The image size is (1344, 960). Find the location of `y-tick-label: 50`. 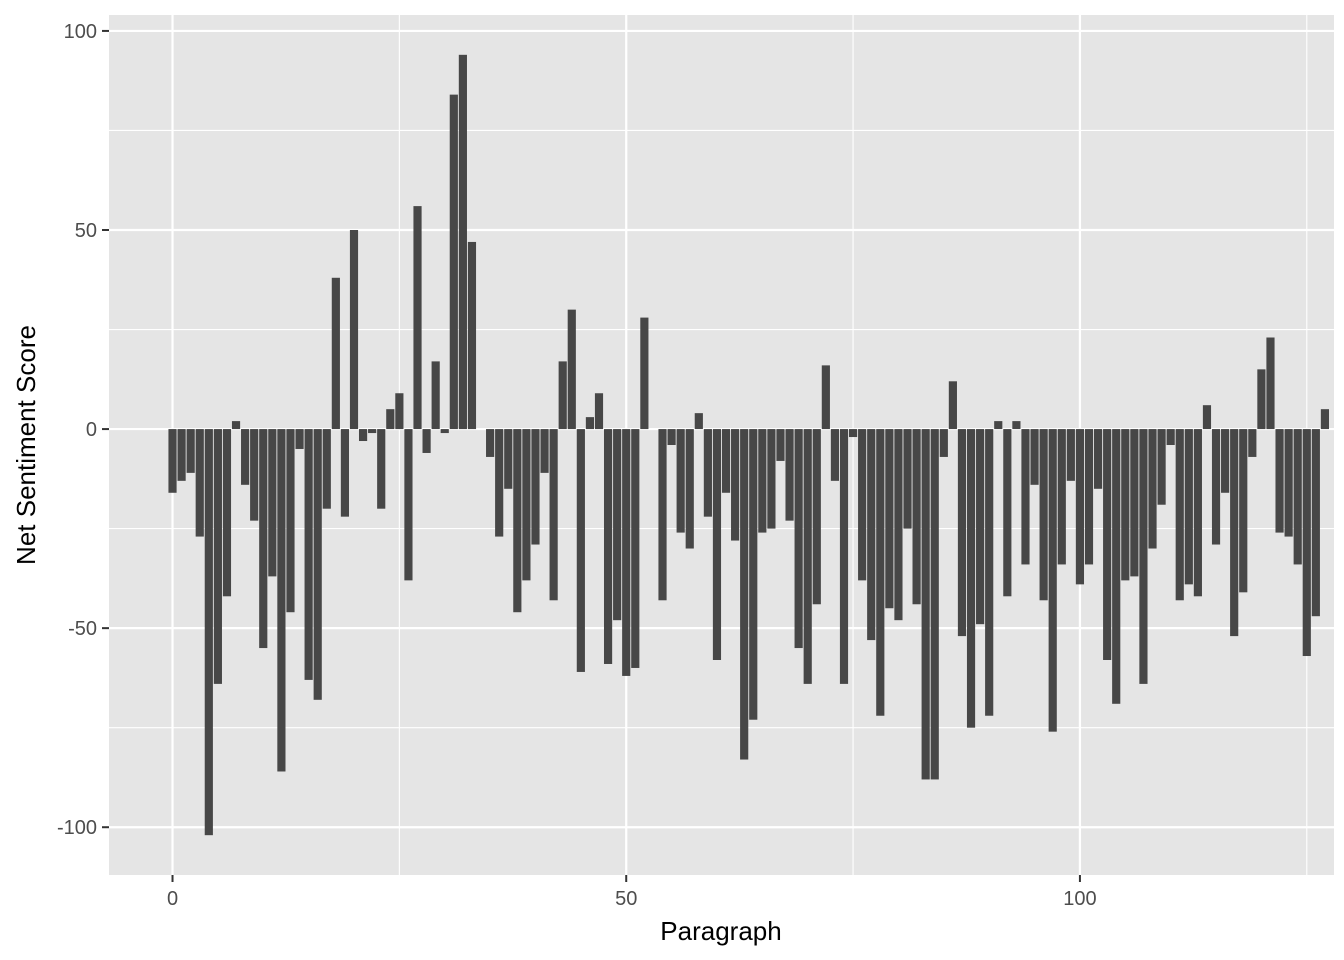

y-tick-label: 50 is located at coordinates (86, 231).